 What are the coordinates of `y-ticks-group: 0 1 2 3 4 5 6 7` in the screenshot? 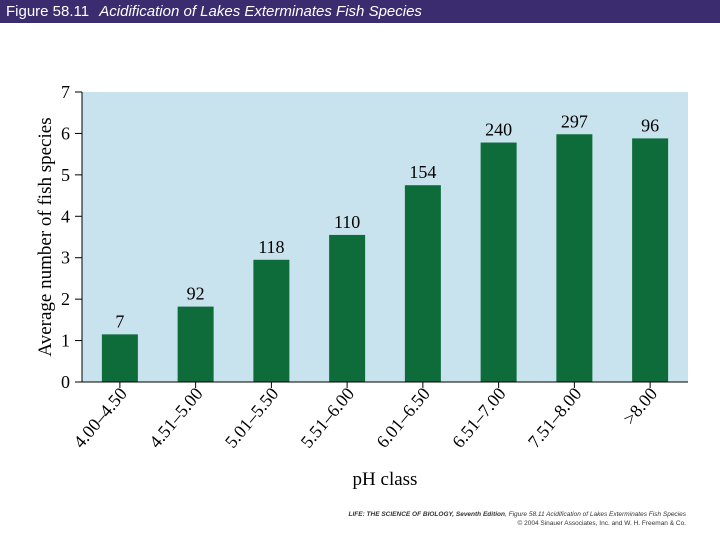 It's located at (71, 237).